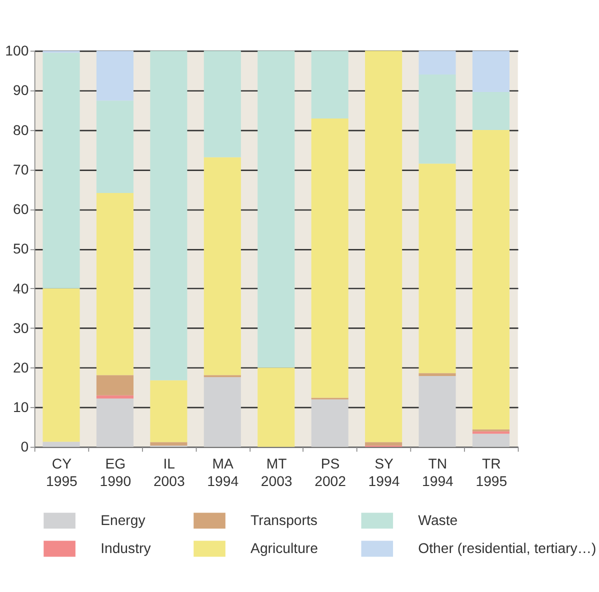 Image resolution: width=599 pixels, height=592 pixels. What do you see at coordinates (126, 548) in the screenshot?
I see `legend-label: Industry` at bounding box center [126, 548].